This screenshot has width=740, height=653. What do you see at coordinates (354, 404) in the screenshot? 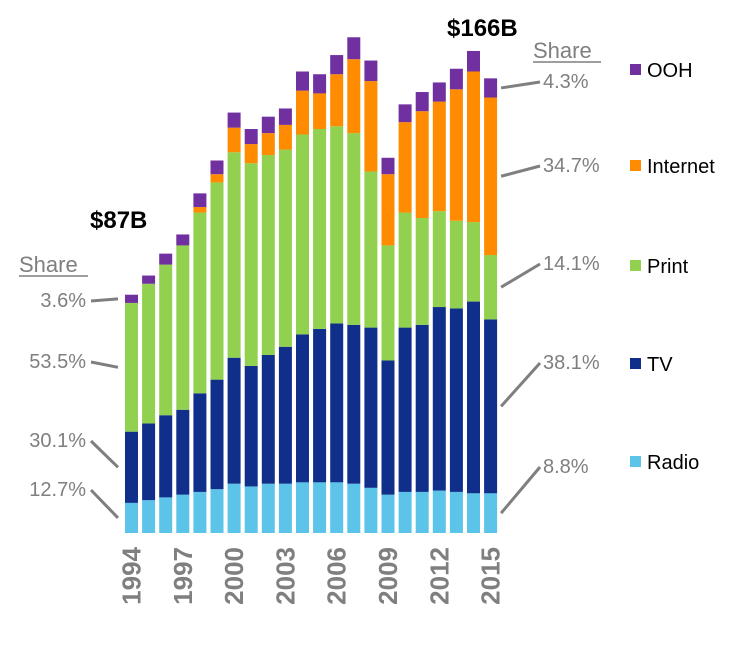
I see `bar-tv-2007` at bounding box center [354, 404].